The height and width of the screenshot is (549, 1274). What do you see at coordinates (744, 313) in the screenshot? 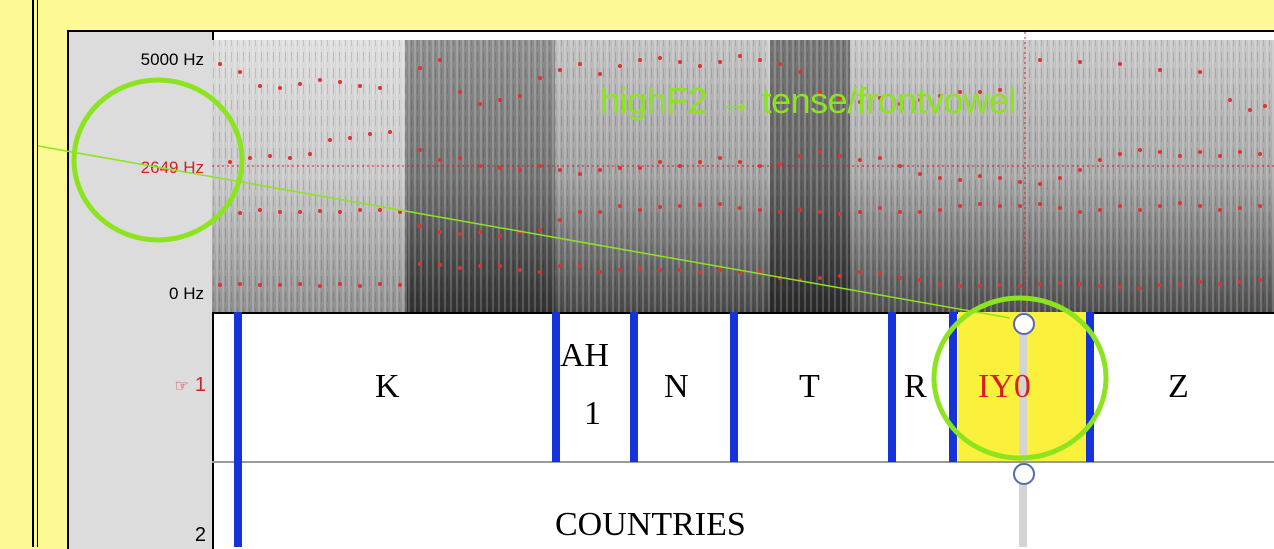
I see `spectrogram-border` at bounding box center [744, 313].